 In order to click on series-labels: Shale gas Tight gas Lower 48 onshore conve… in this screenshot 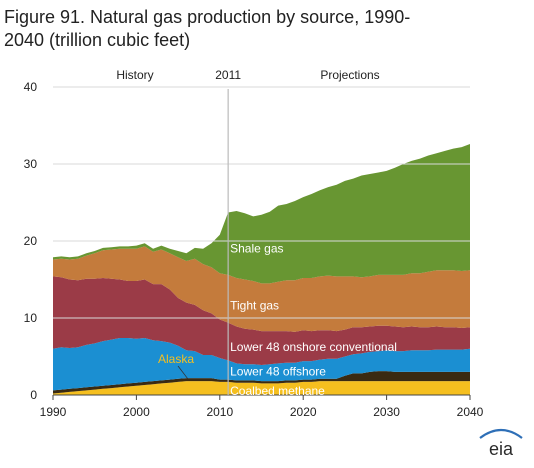, I will do `click(277, 320)`.